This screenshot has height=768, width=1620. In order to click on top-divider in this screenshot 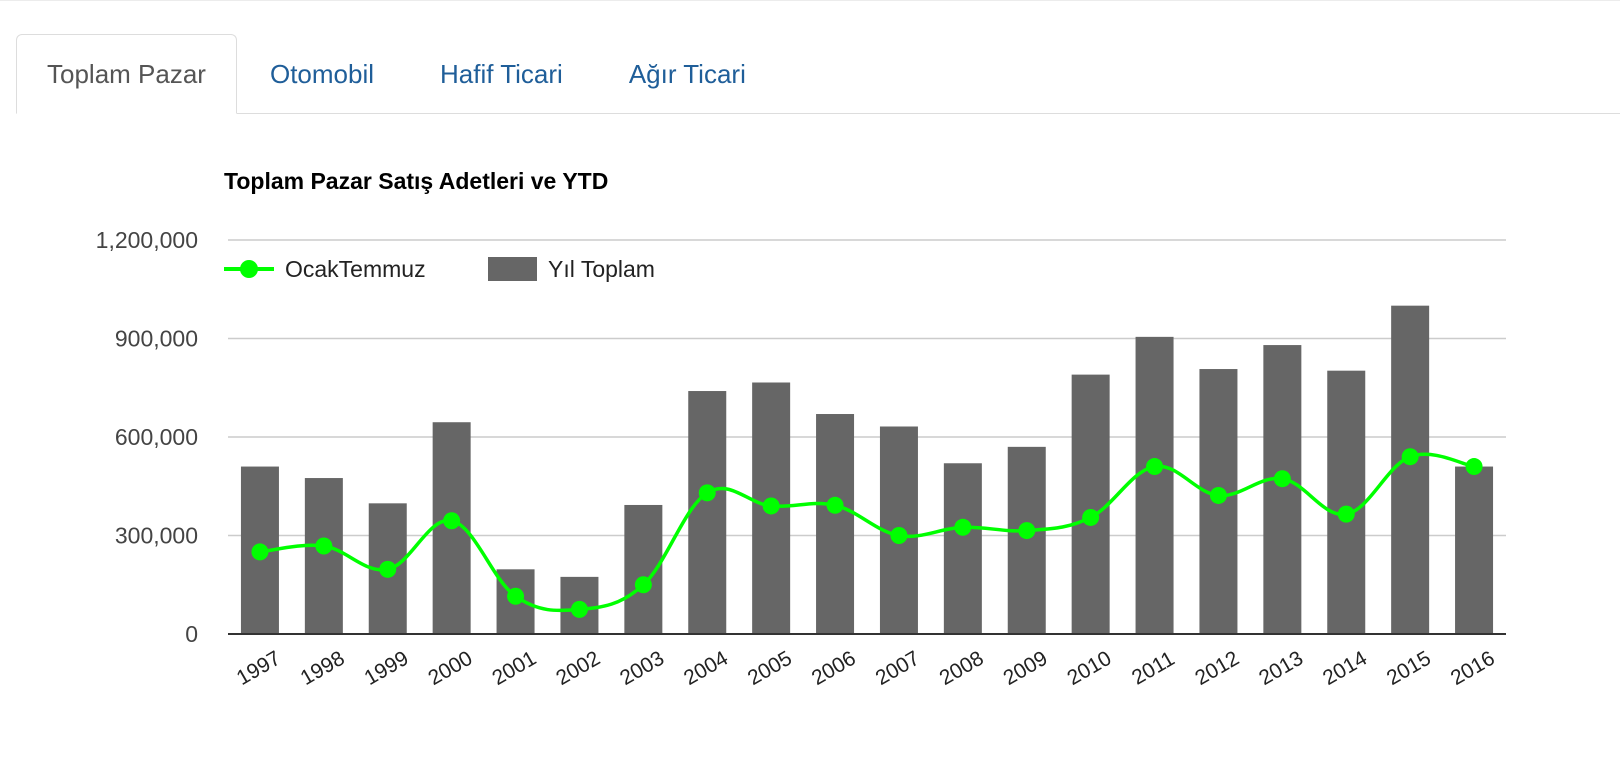, I will do `click(810, 0)`.